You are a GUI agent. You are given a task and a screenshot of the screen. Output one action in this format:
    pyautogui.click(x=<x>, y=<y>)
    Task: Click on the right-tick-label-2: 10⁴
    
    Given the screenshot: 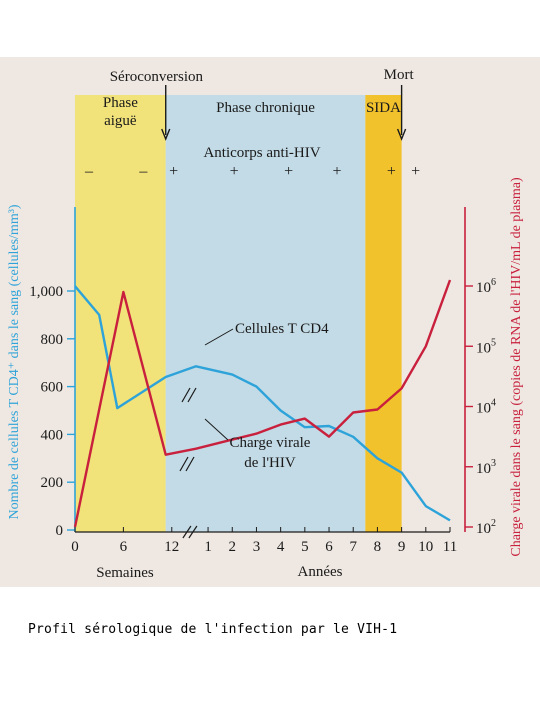 What is the action you would take?
    pyautogui.click(x=486, y=407)
    